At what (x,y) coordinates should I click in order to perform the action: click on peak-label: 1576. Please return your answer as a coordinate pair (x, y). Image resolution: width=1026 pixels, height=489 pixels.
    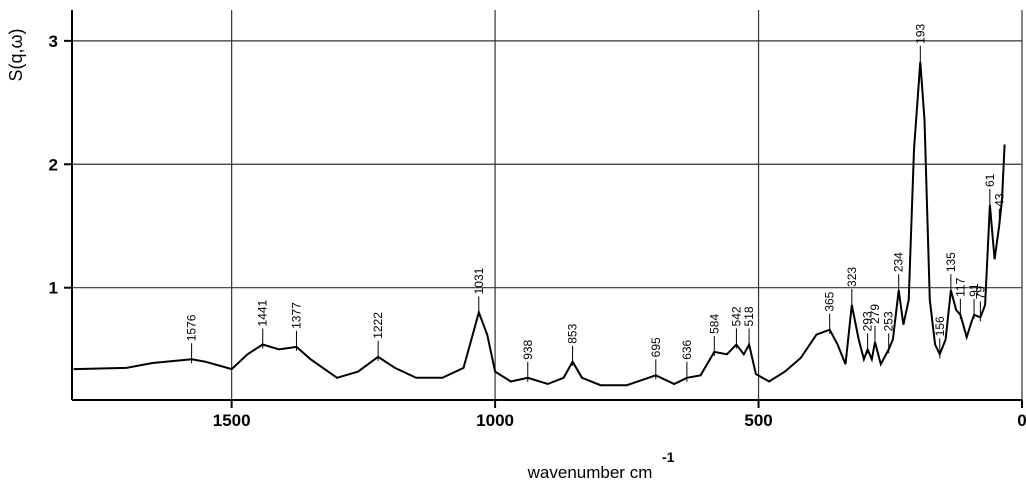
    Looking at the image, I should click on (192, 327).